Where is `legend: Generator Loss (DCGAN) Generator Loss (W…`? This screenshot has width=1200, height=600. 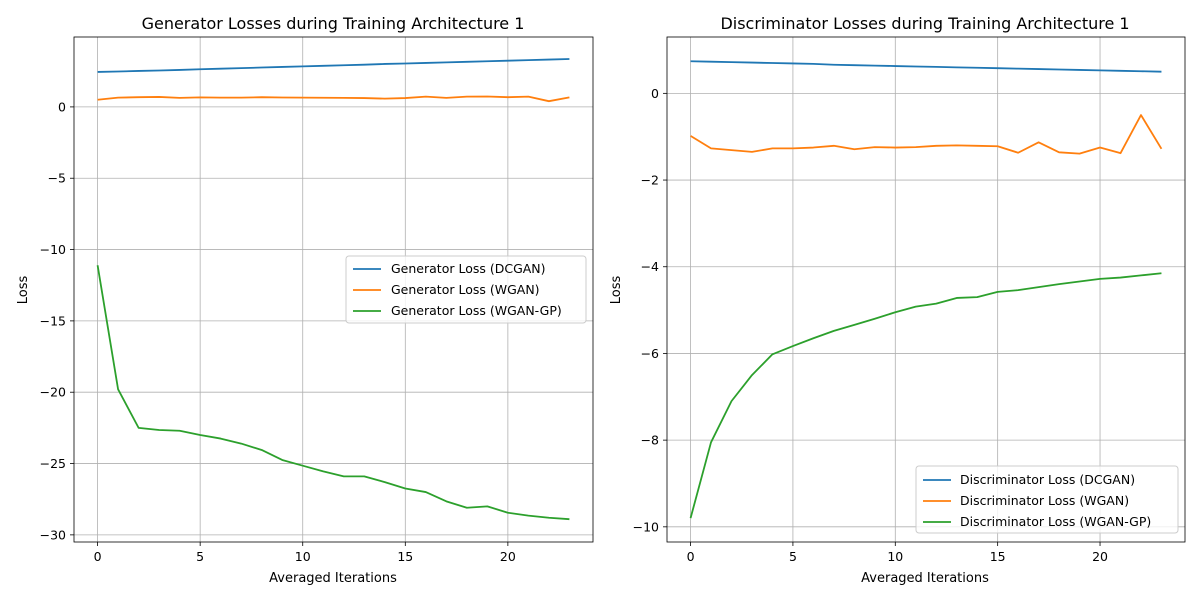 legend: Generator Loss (DCGAN) Generator Loss (W… is located at coordinates (466, 289).